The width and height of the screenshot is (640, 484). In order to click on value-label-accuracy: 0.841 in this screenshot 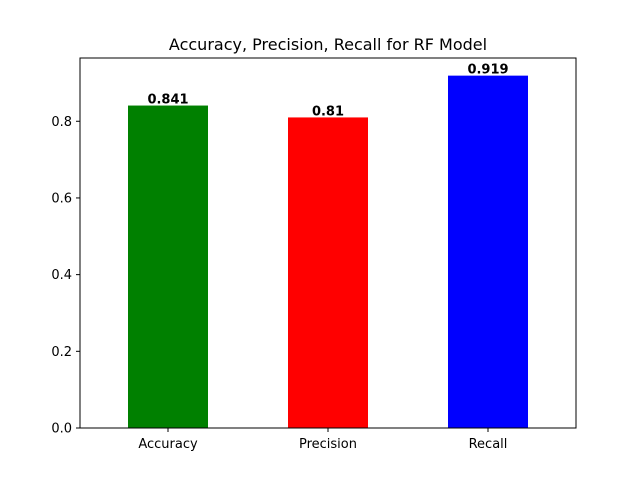, I will do `click(167, 100)`.